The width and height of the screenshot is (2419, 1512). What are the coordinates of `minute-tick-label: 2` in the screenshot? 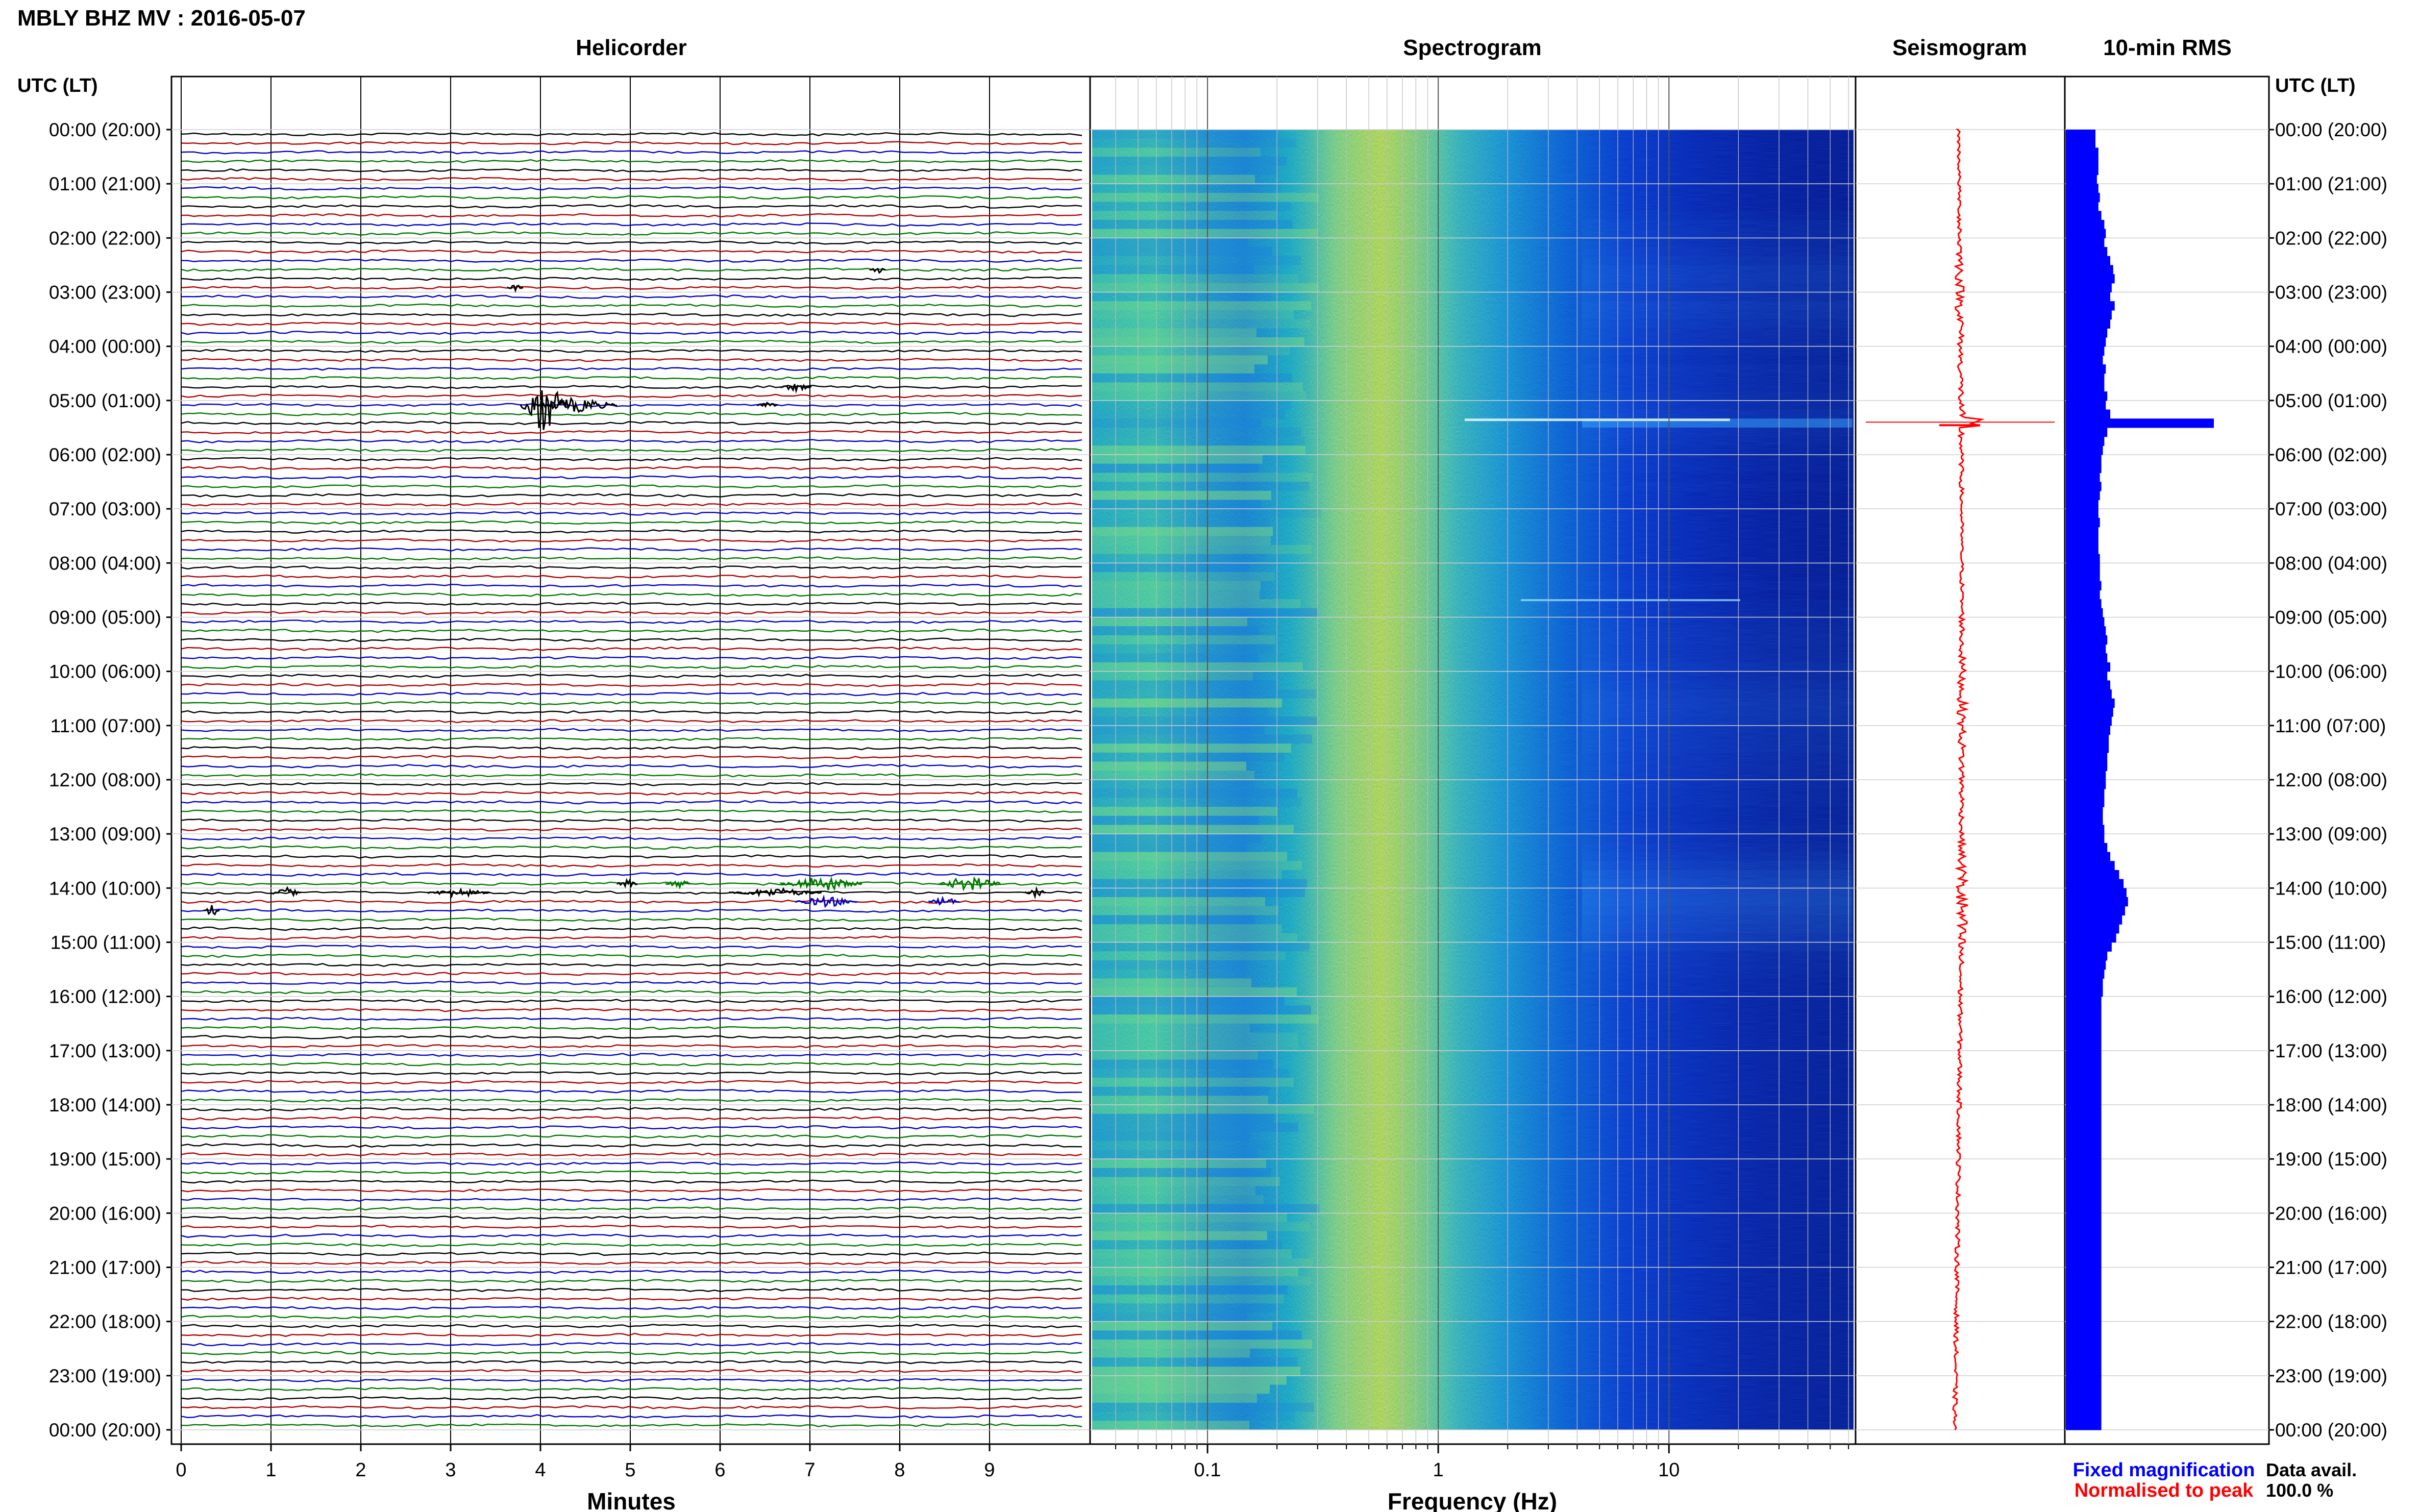 It's located at (360, 1470).